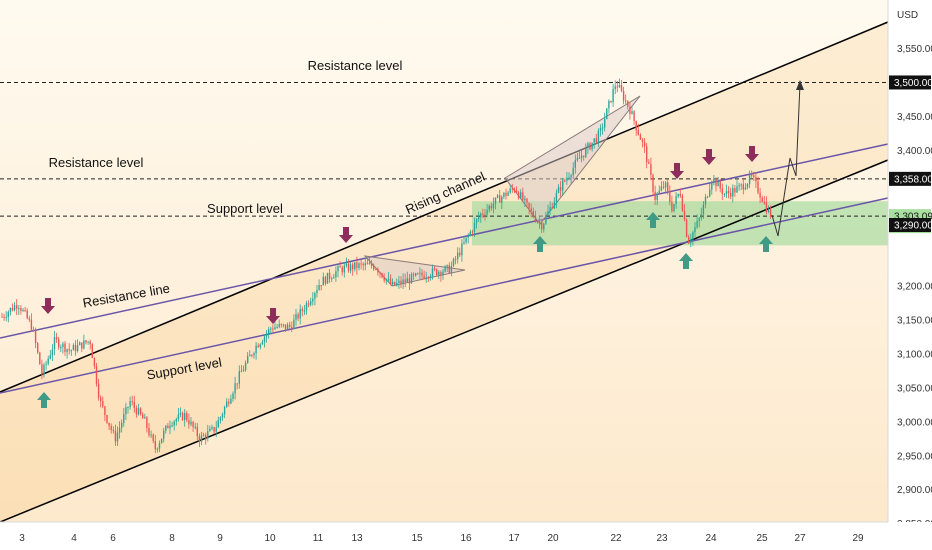 The image size is (932, 550). Describe the element at coordinates (96, 162) in the screenshot. I see `annotation-label: Resistance level` at that location.